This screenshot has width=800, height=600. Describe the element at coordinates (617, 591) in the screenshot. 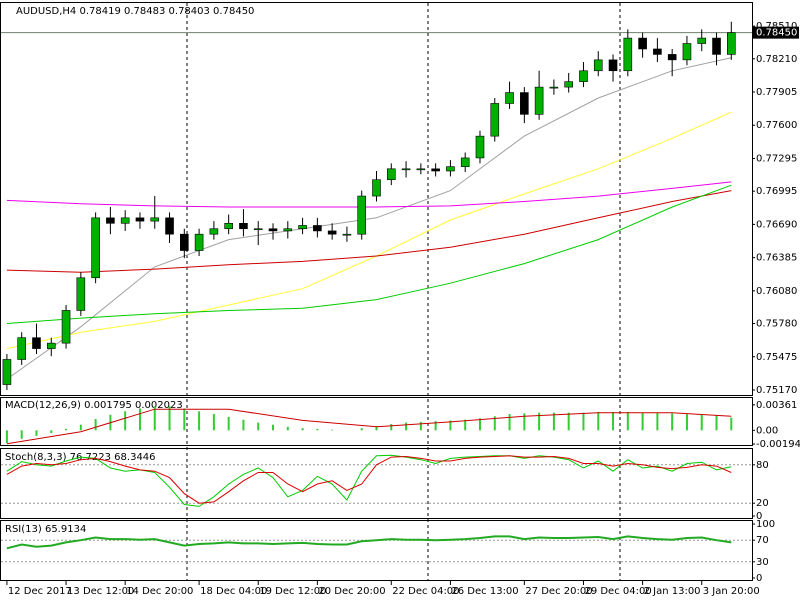

I see `x-tick-label: 29 Dec 04:00` at that location.